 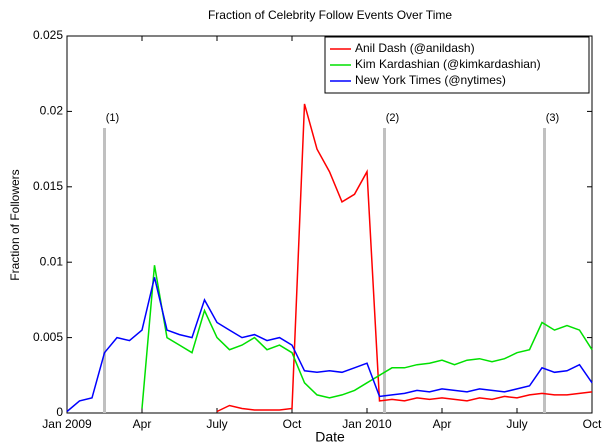 What do you see at coordinates (48, 35) in the screenshot?
I see `y-tick-label: 0.025` at bounding box center [48, 35].